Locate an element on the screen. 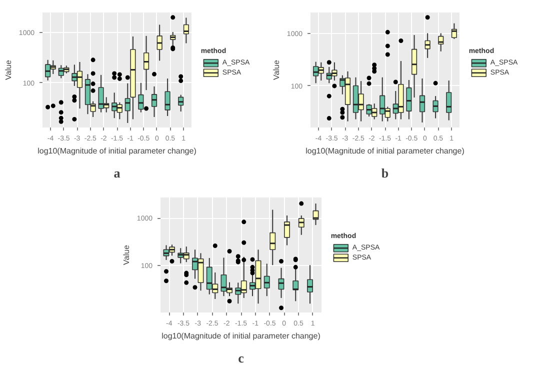  text: c is located at coordinates (241, 358).